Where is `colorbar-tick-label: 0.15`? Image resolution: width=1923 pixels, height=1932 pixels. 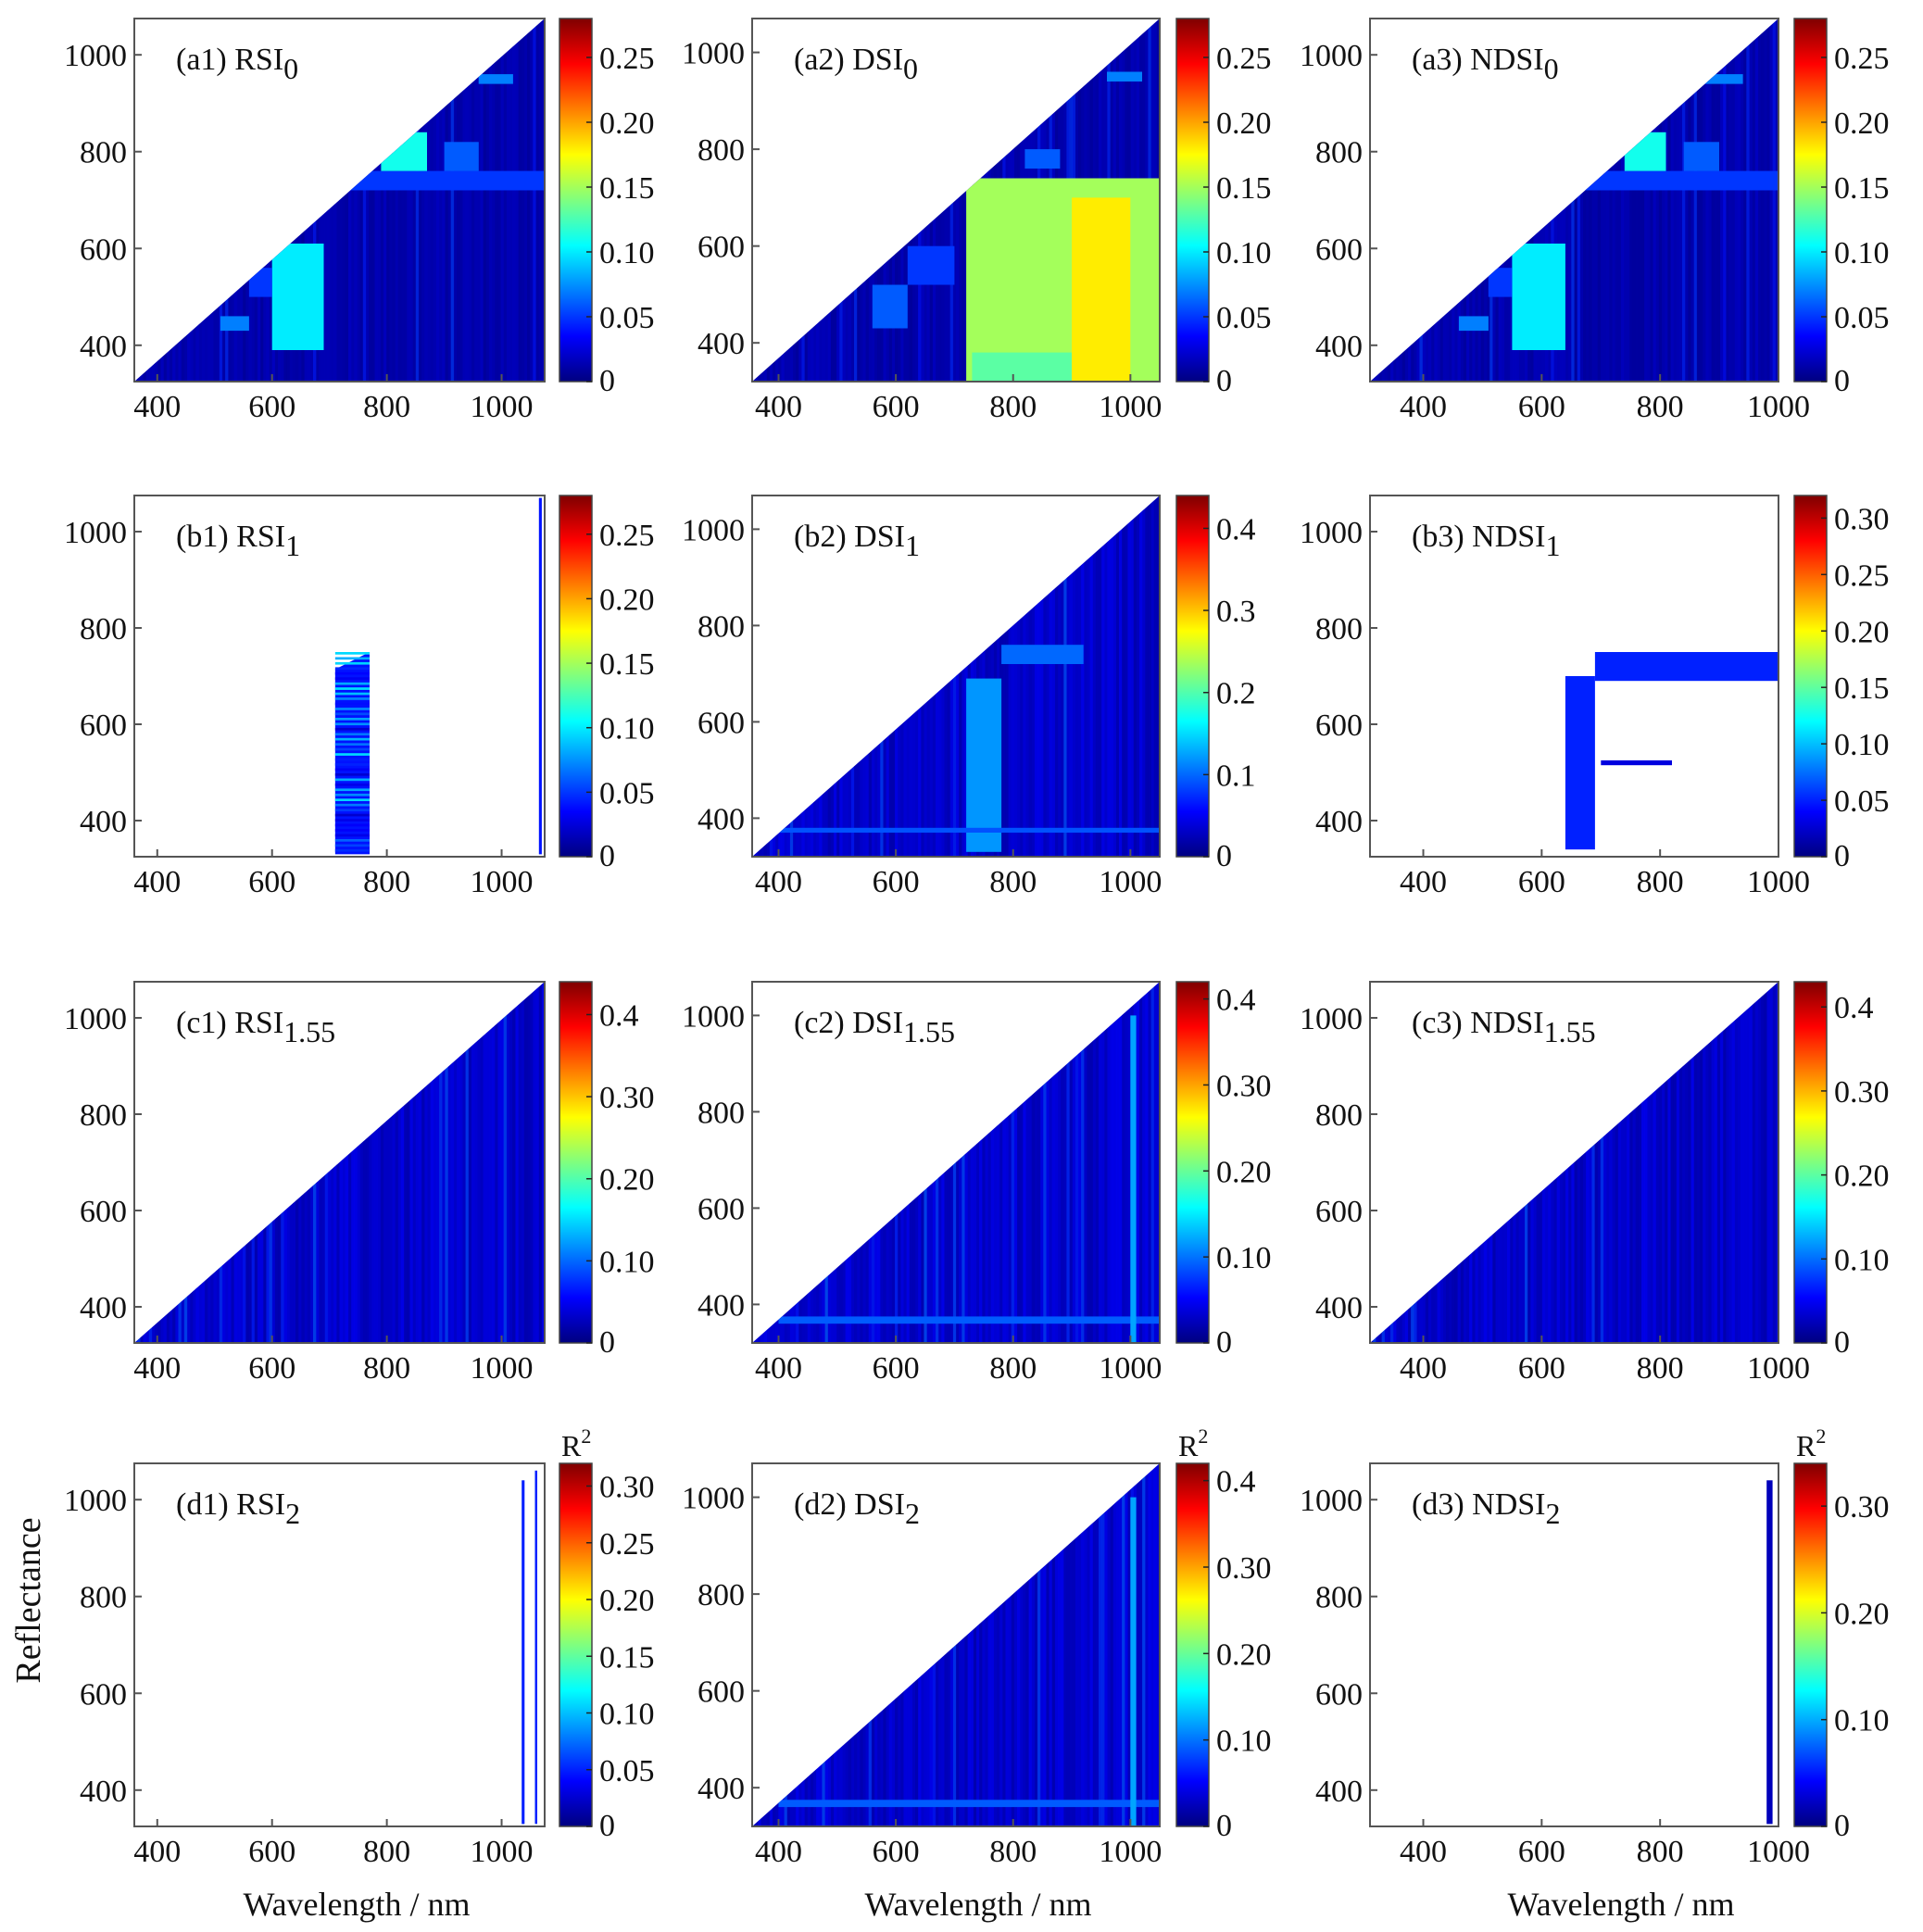 colorbar-tick-label: 0.15 is located at coordinates (1862, 188).